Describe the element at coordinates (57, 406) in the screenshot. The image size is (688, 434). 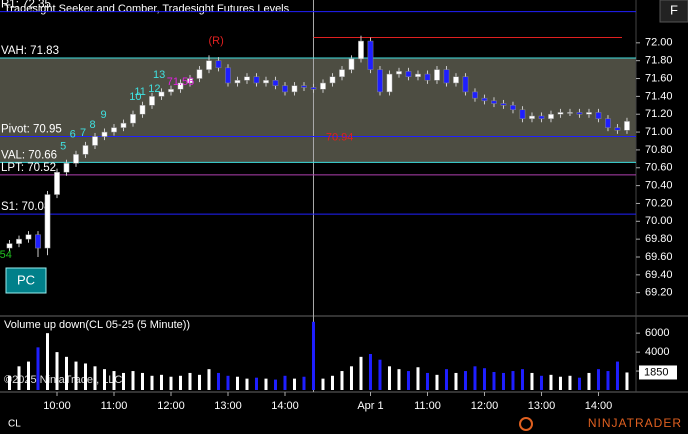
I see `x-tick-label: 10:00` at that location.